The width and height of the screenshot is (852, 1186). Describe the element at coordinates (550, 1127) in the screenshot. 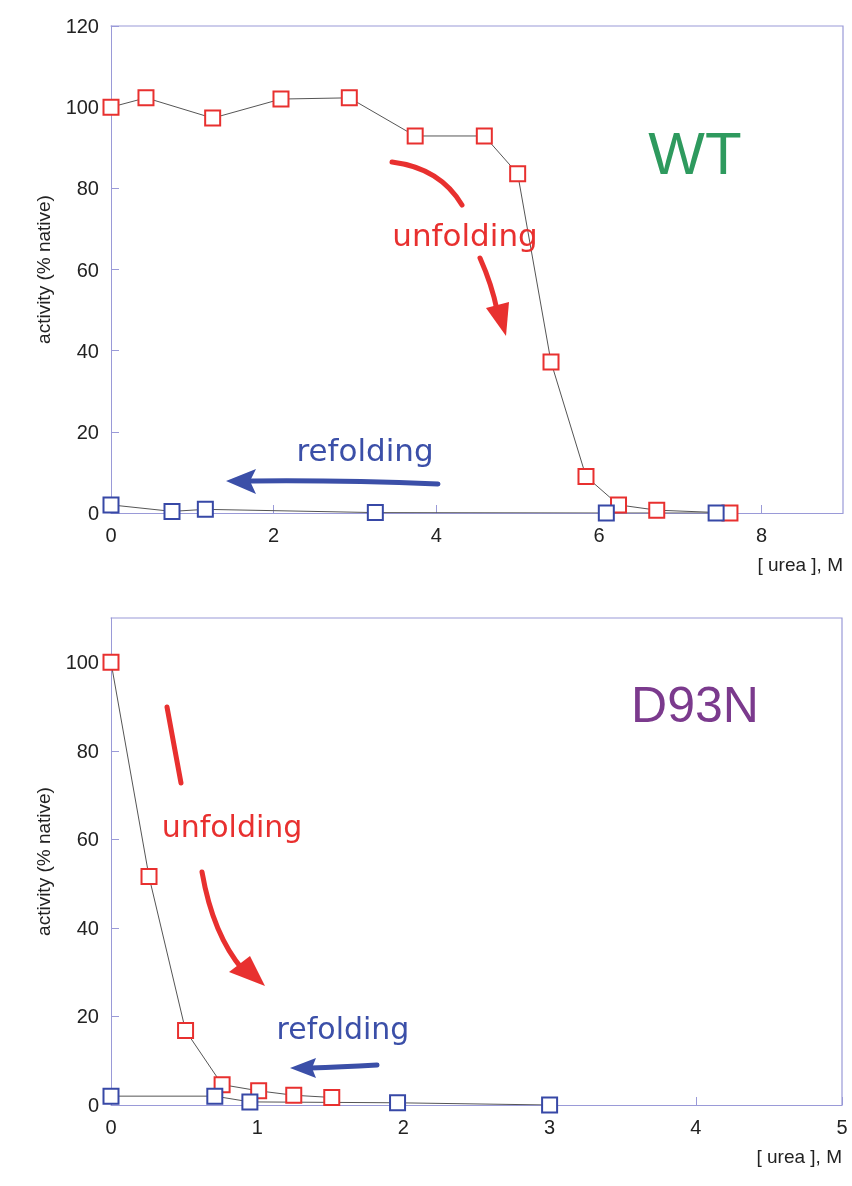

I see `x-tick-label: 3` at that location.